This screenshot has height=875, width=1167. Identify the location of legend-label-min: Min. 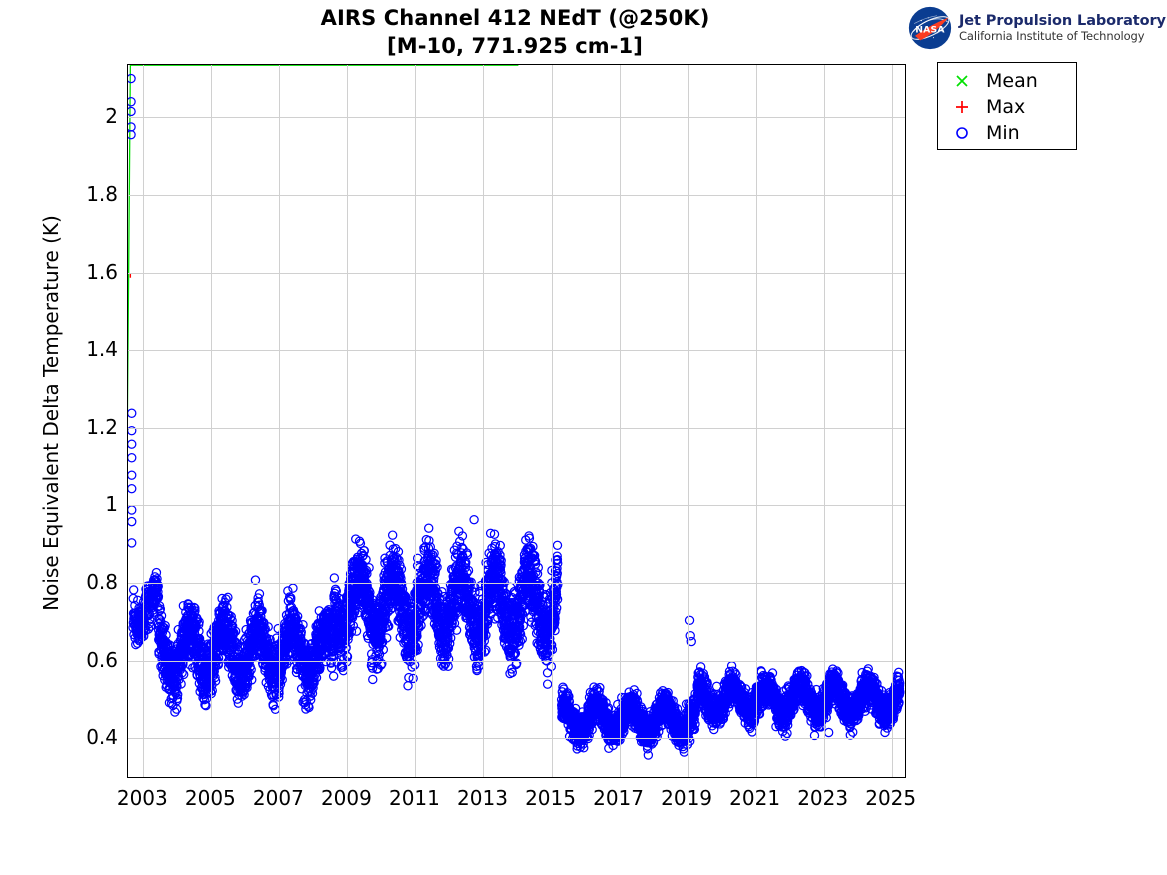
(1003, 133).